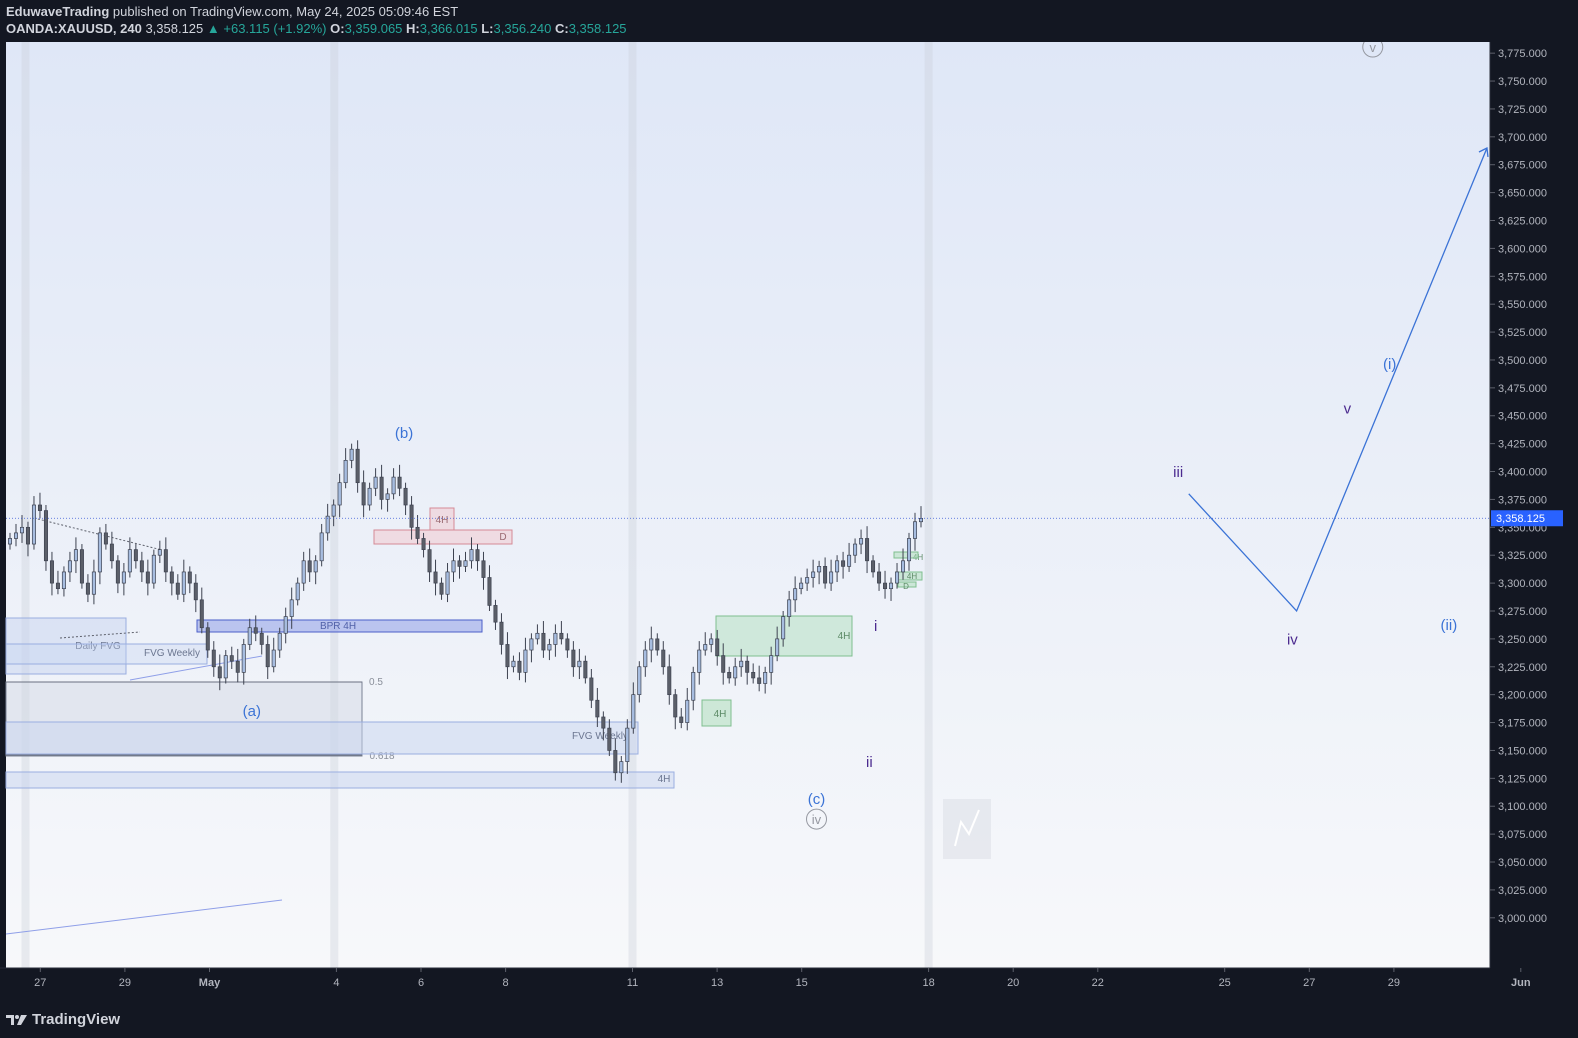 This screenshot has height=1038, width=1578. What do you see at coordinates (74, 28) in the screenshot?
I see `symbol-label: OANDA:XAUUSD, 240` at bounding box center [74, 28].